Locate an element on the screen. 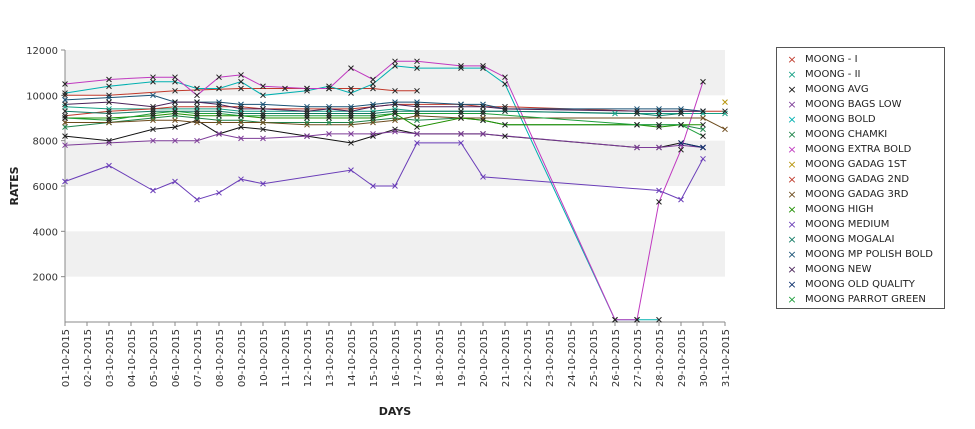  x-tick-label: 27-10-2015 is located at coordinates (638, 358).